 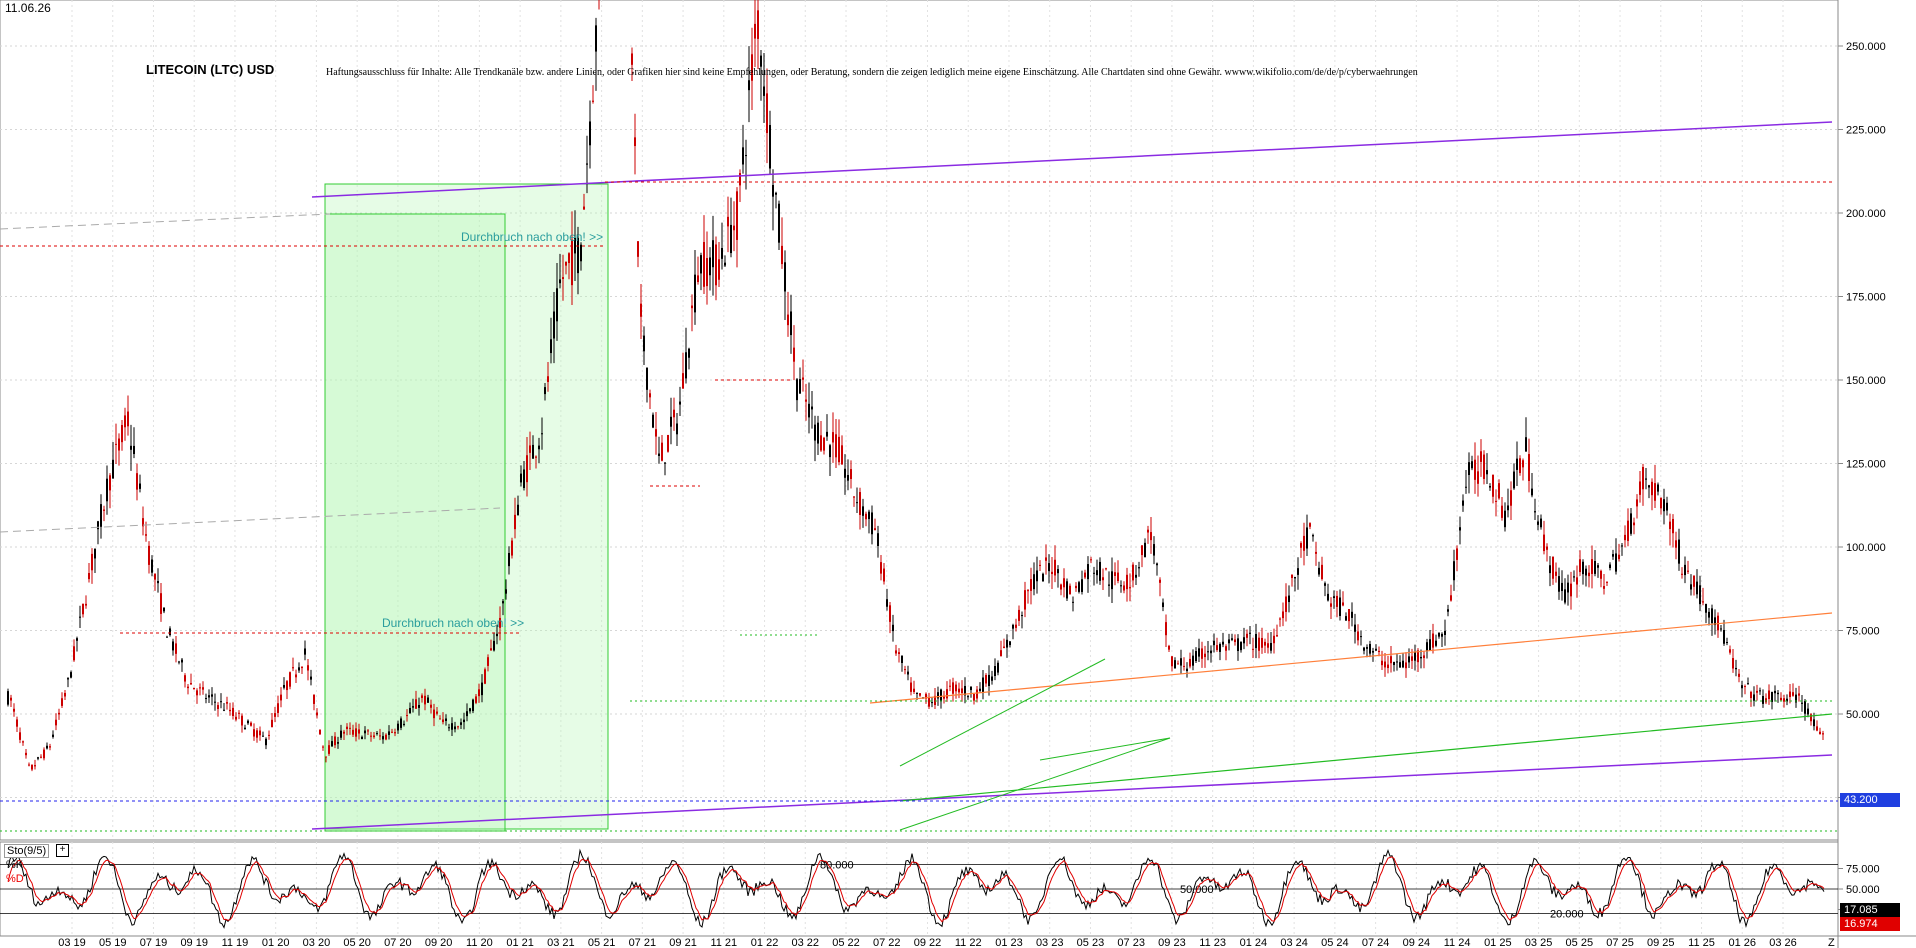 What do you see at coordinates (1254, 942) in the screenshot?
I see `x-tick-label: 01 24` at bounding box center [1254, 942].